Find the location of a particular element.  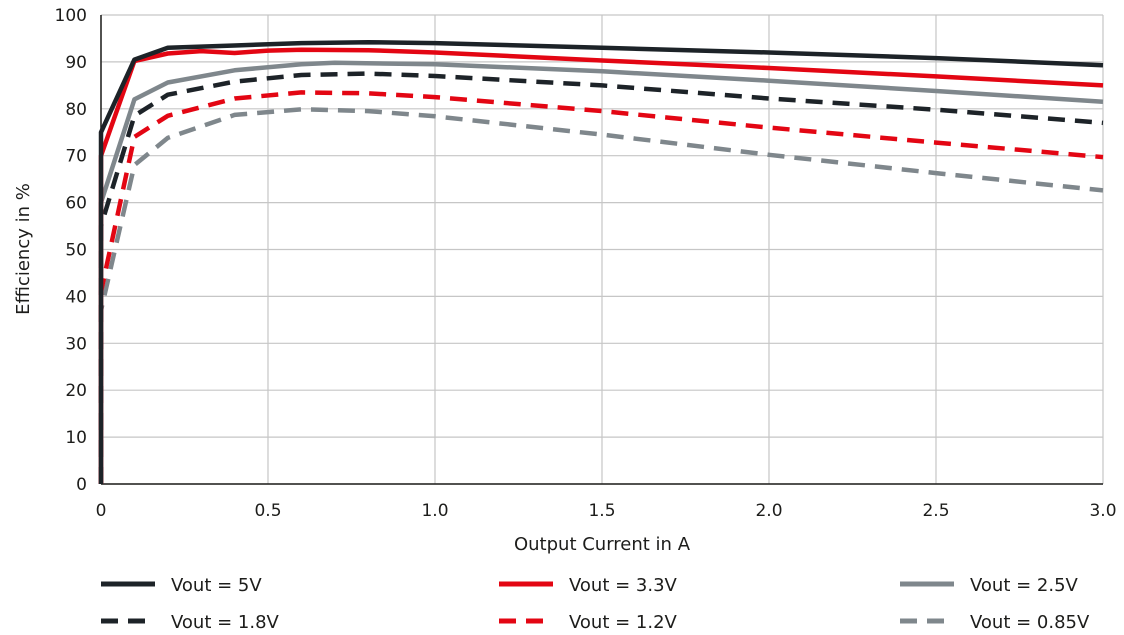

y-tick-label: 10 is located at coordinates (76, 438).